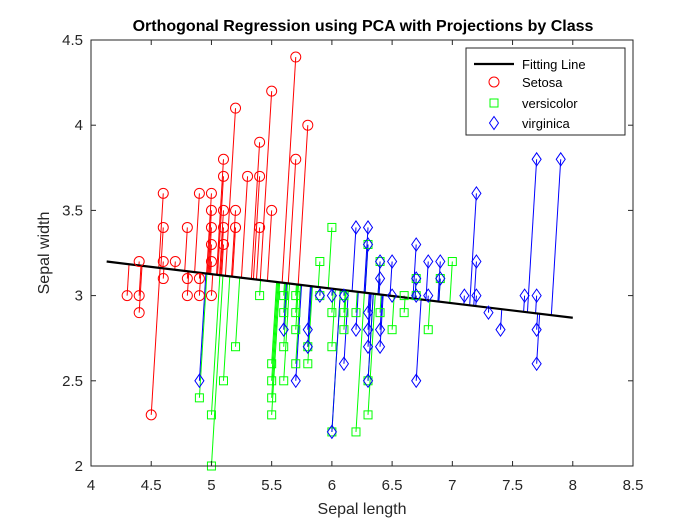  Describe the element at coordinates (79, 296) in the screenshot. I see `y-tick-label: 3` at that location.